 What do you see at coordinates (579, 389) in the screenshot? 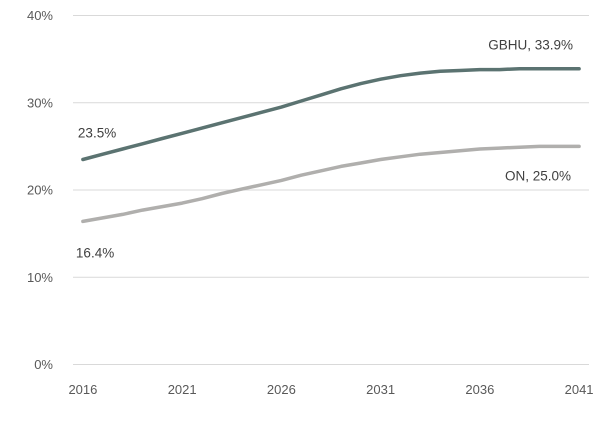
I see `x-axis-tick-label: 2041` at bounding box center [579, 389].